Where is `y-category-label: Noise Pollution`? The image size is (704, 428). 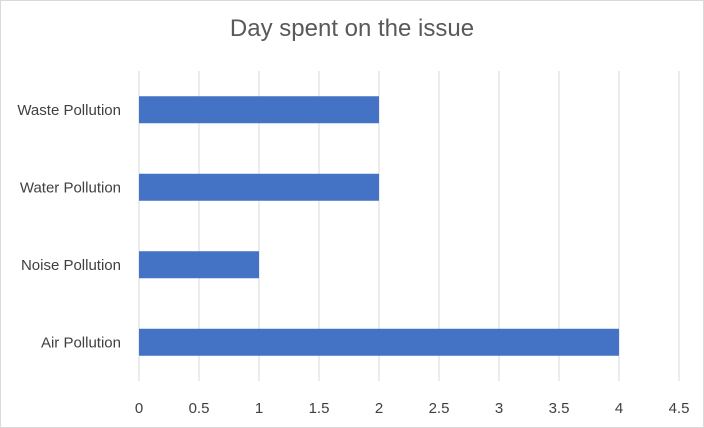 y-category-label: Noise Pollution is located at coordinates (71, 265).